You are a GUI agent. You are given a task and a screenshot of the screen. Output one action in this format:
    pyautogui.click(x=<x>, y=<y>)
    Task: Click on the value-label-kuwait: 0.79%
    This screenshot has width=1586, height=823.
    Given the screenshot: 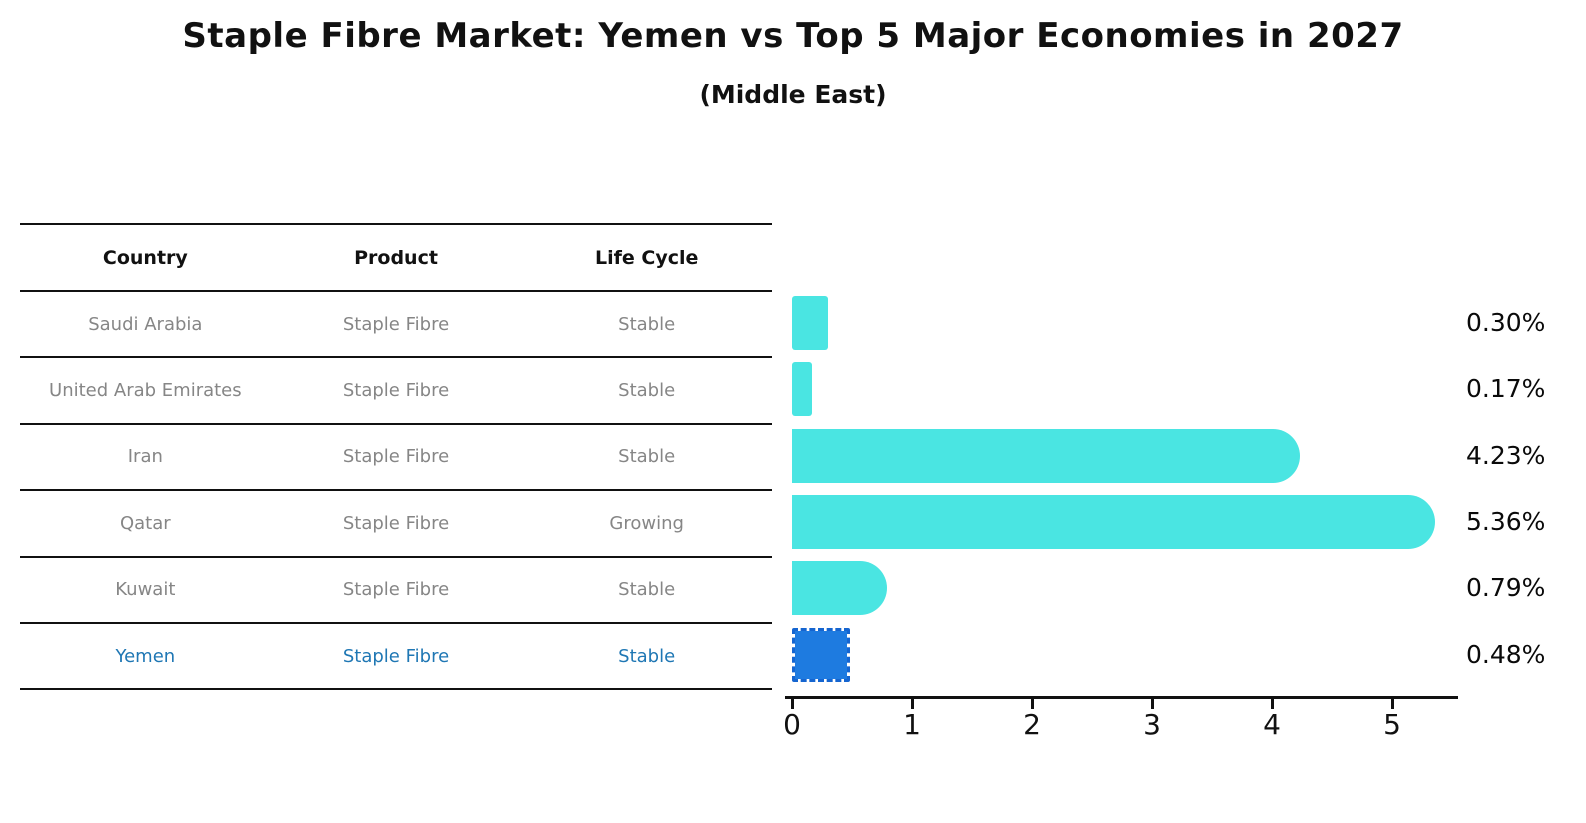 What is the action you would take?
    pyautogui.click(x=1506, y=588)
    